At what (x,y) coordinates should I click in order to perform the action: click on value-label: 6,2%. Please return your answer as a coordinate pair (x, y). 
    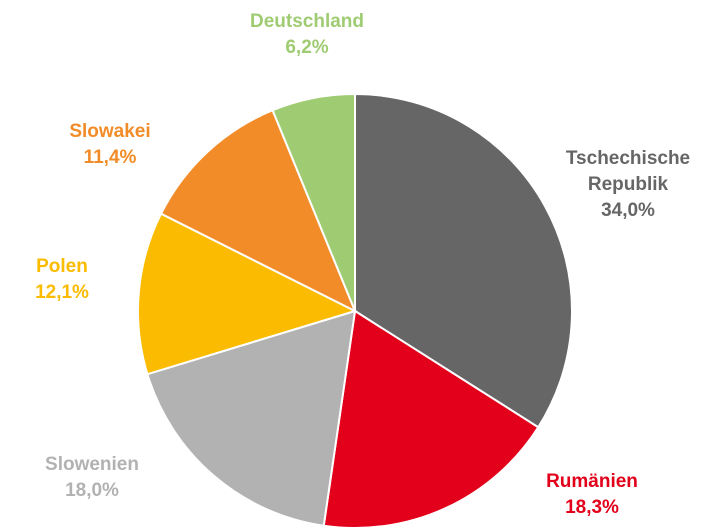
    Looking at the image, I should click on (307, 47).